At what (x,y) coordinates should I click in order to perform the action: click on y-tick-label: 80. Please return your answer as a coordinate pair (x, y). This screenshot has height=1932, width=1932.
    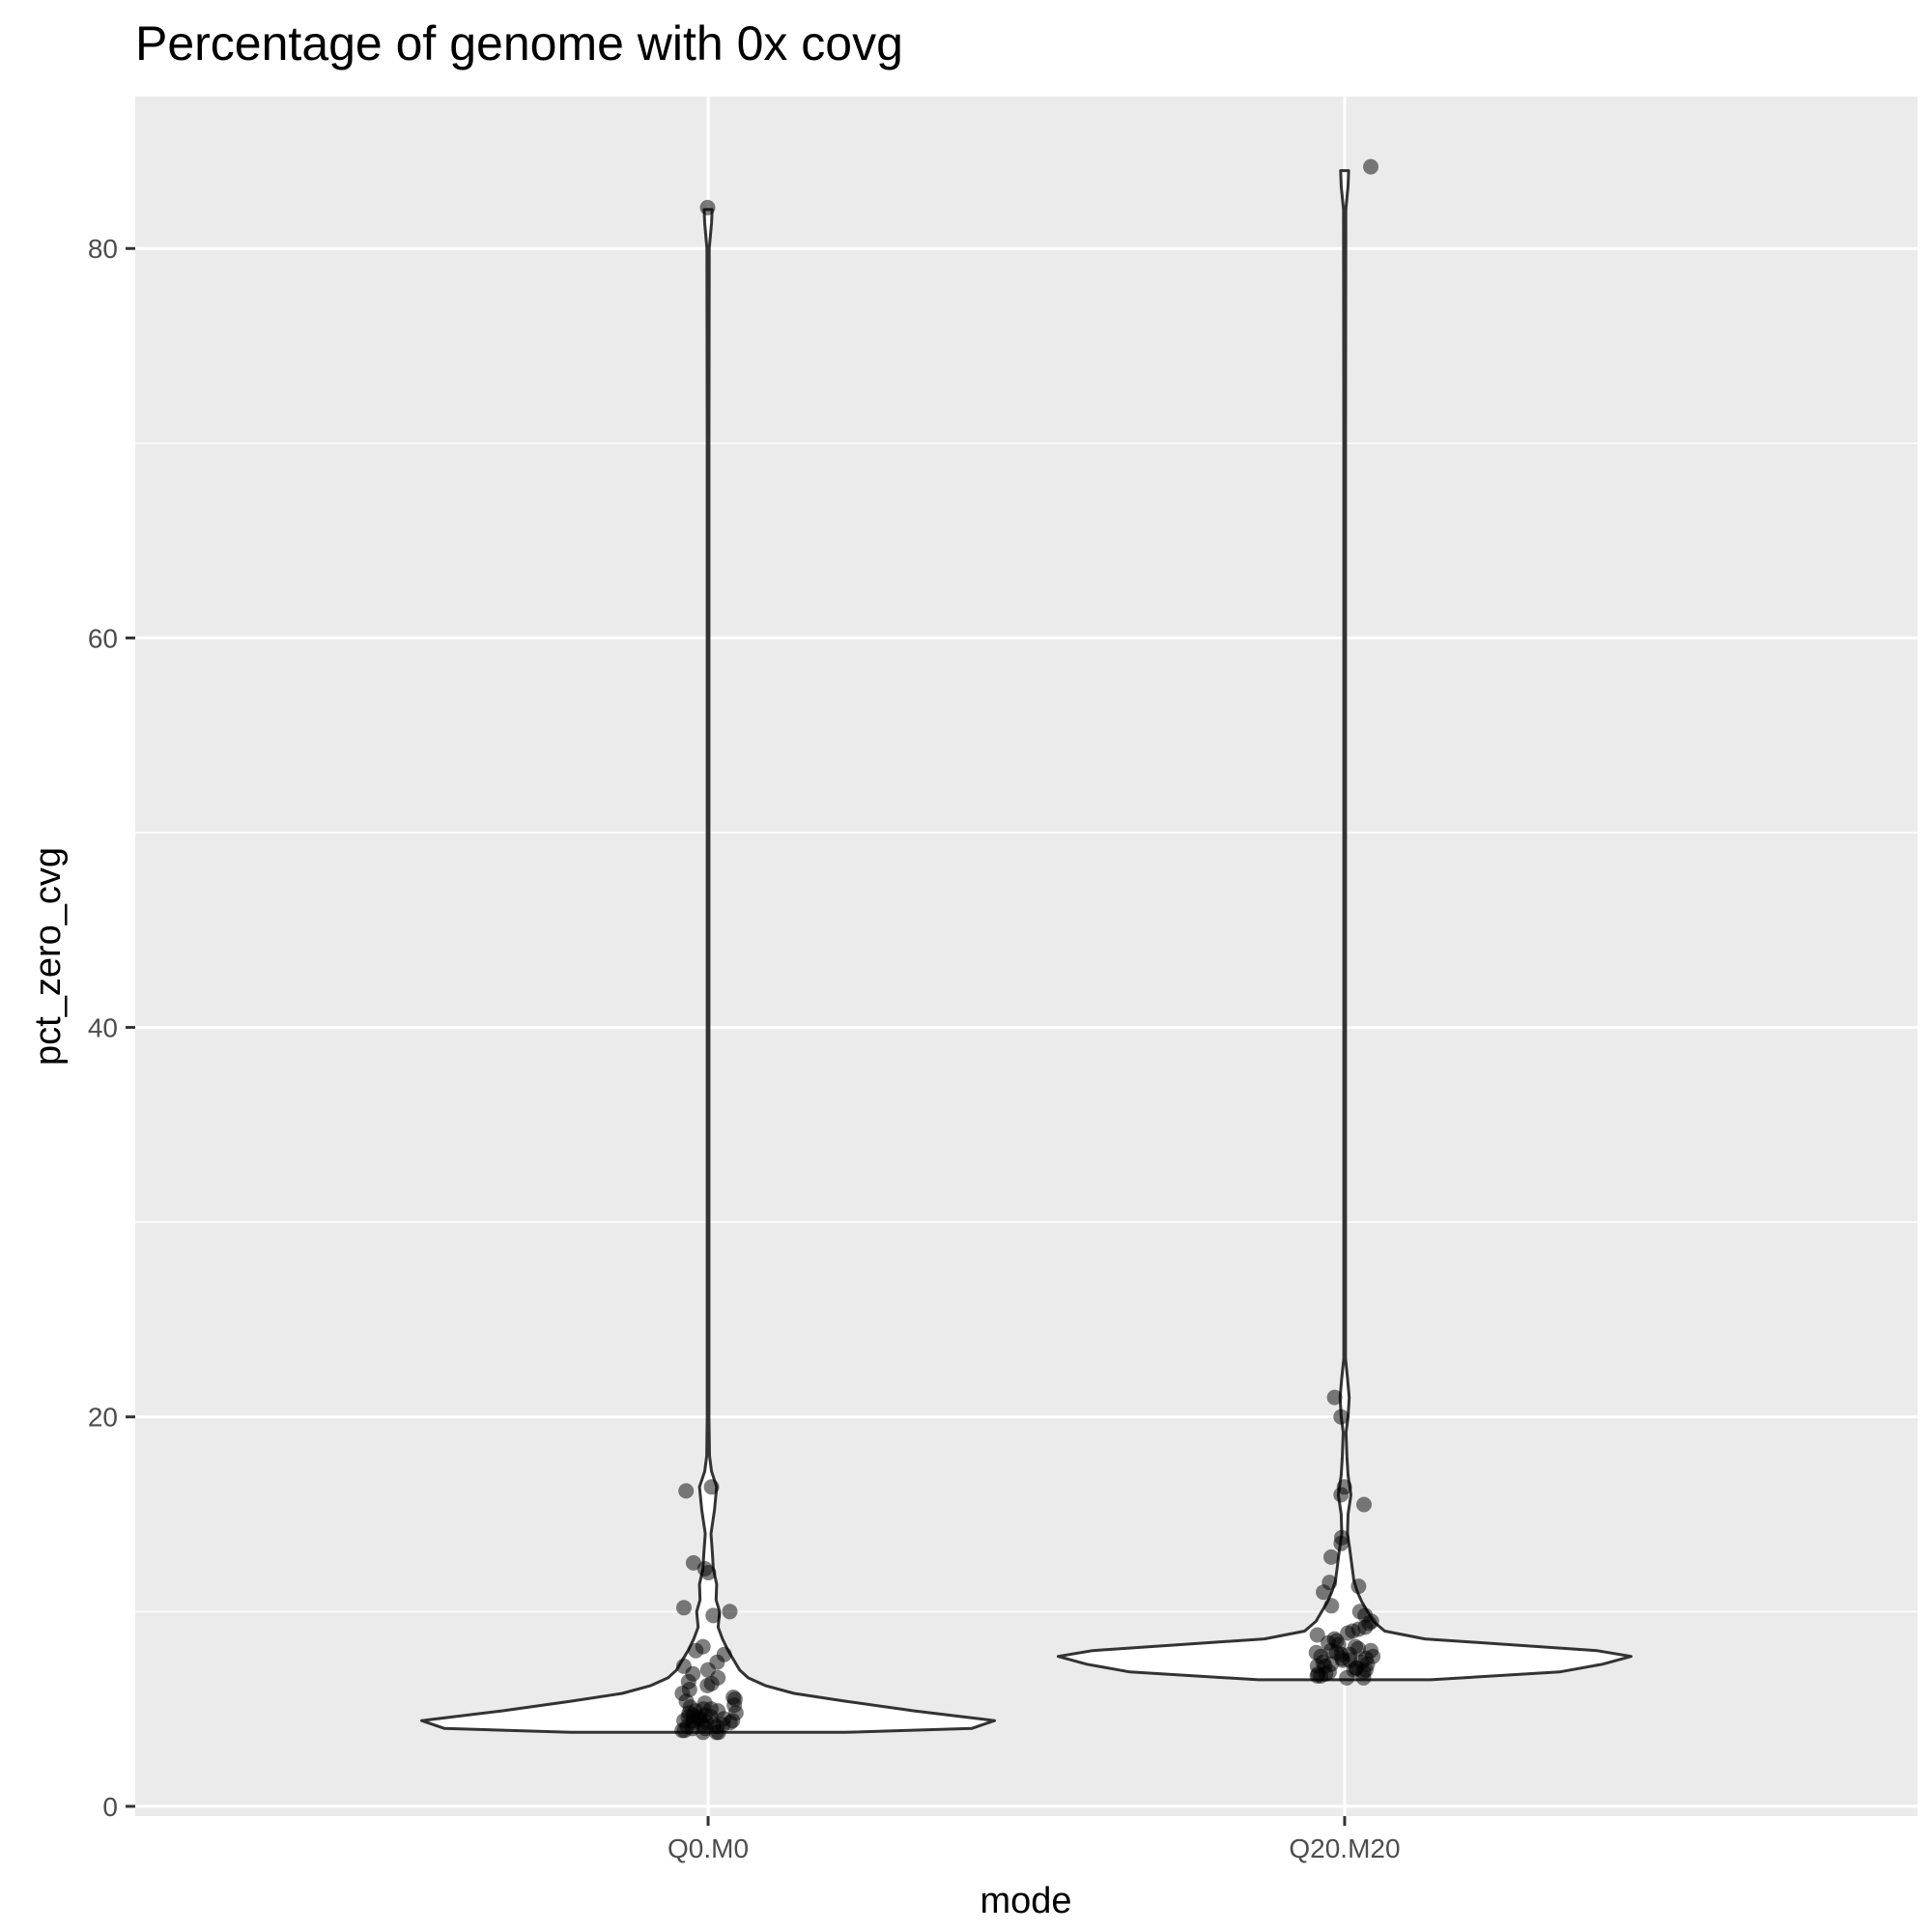
    Looking at the image, I should click on (103, 249).